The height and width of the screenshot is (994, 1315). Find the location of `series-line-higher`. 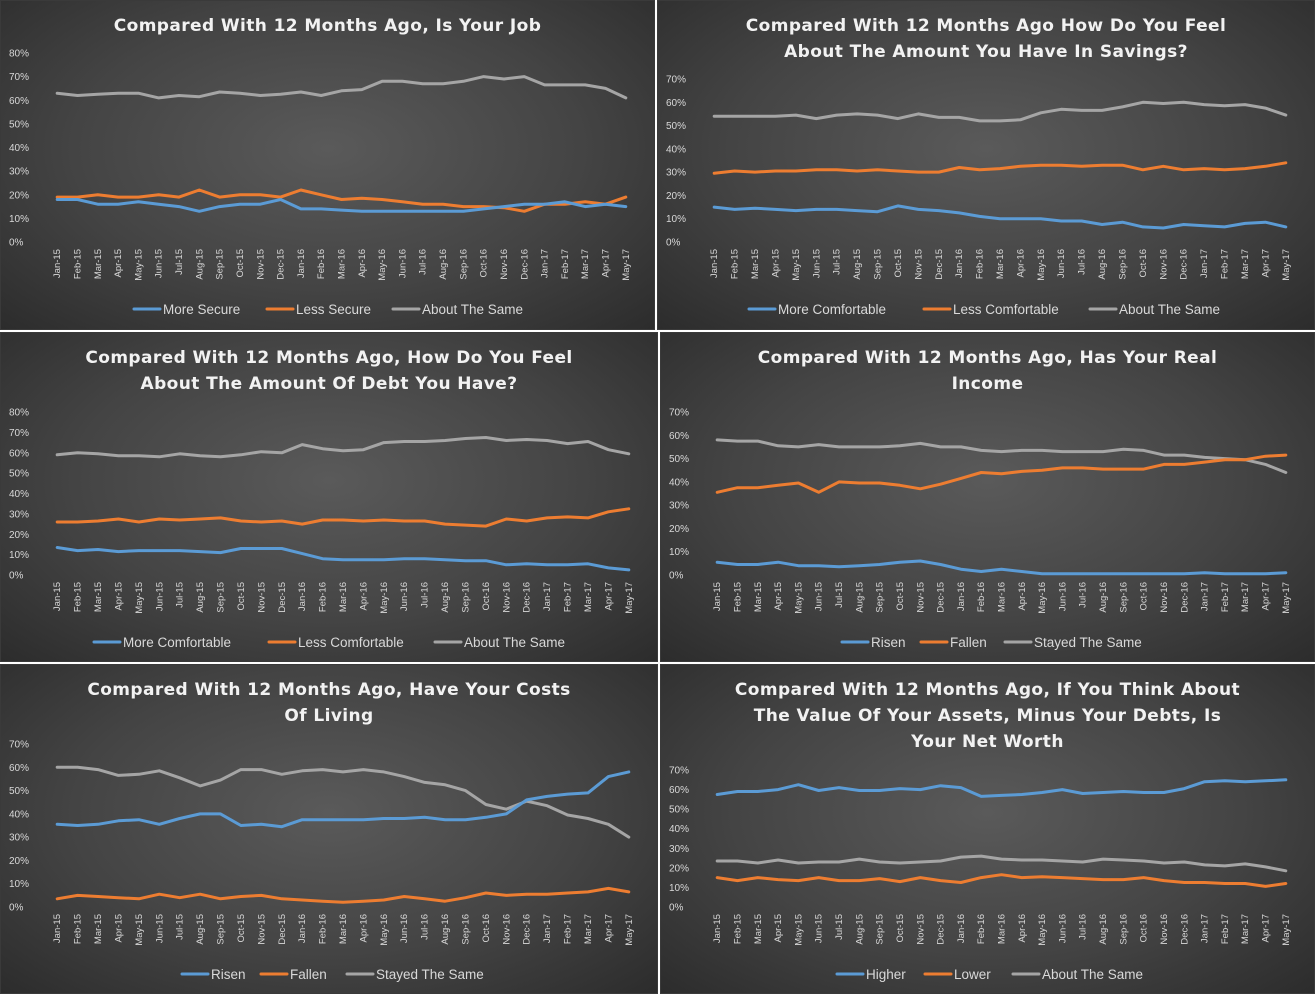

series-line-higher is located at coordinates (1001, 788).